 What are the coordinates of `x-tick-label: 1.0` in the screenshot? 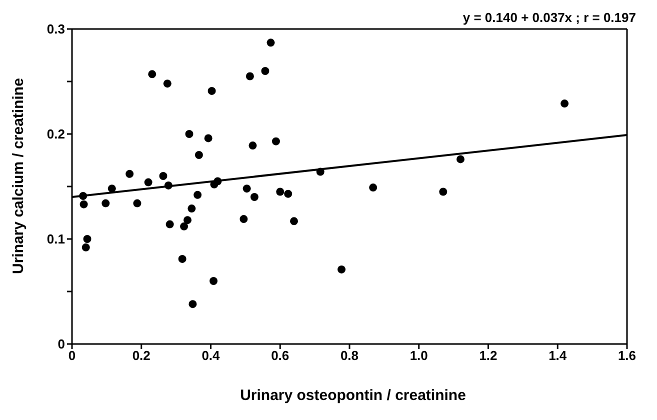 It's located at (419, 356).